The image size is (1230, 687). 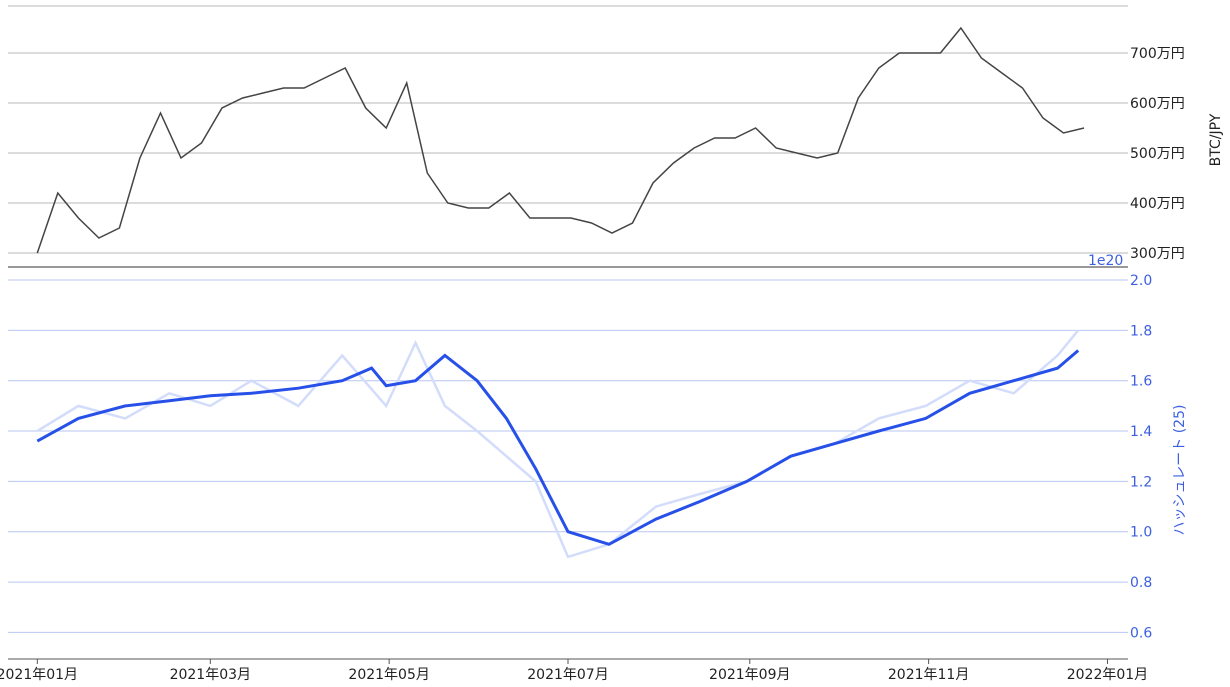 I want to click on x-tick-label: 2021年11月, so click(x=928, y=675).